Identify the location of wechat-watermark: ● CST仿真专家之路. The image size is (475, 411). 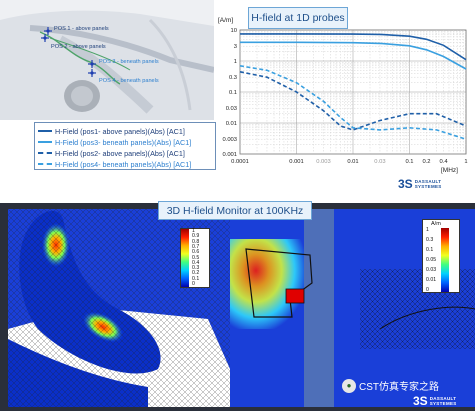
(390, 385).